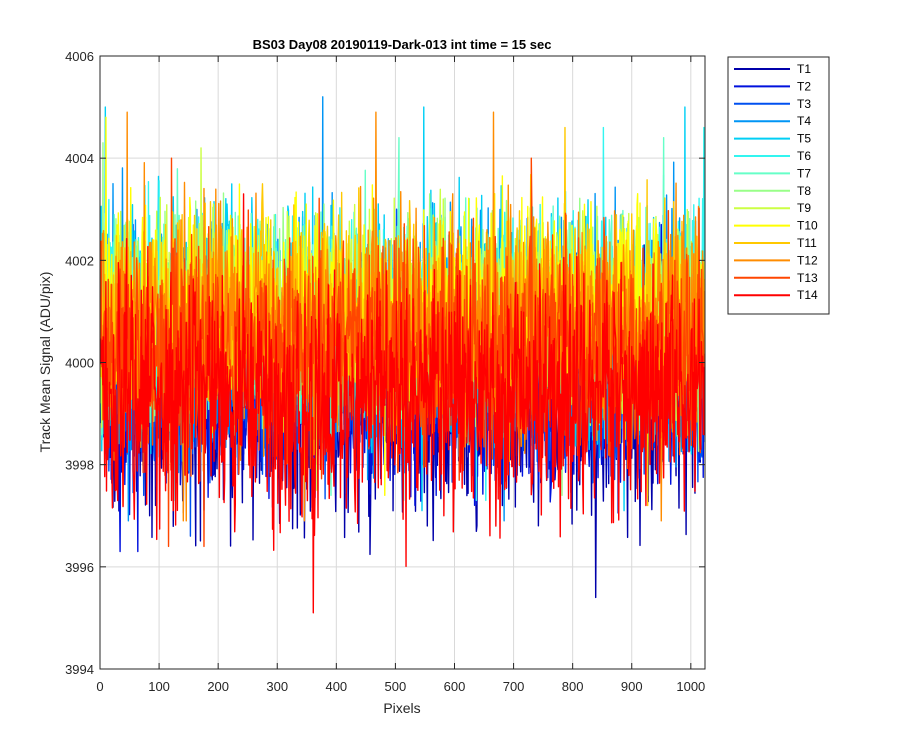  Describe the element at coordinates (804, 86) in the screenshot. I see `legend-label-t2: T2` at that location.